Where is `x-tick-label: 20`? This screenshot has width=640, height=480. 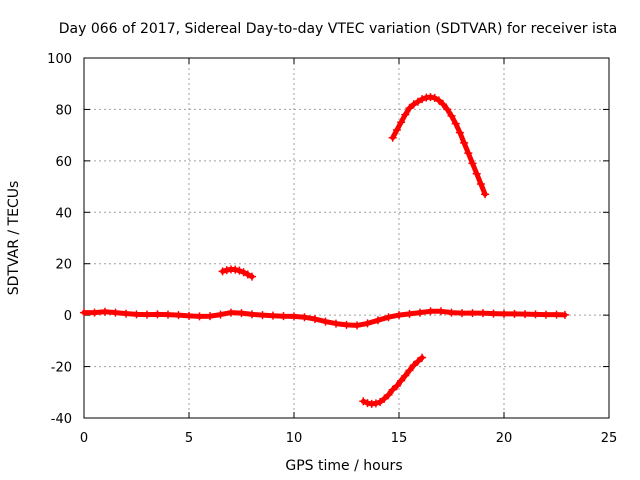 x-tick-label: 20 is located at coordinates (504, 438).